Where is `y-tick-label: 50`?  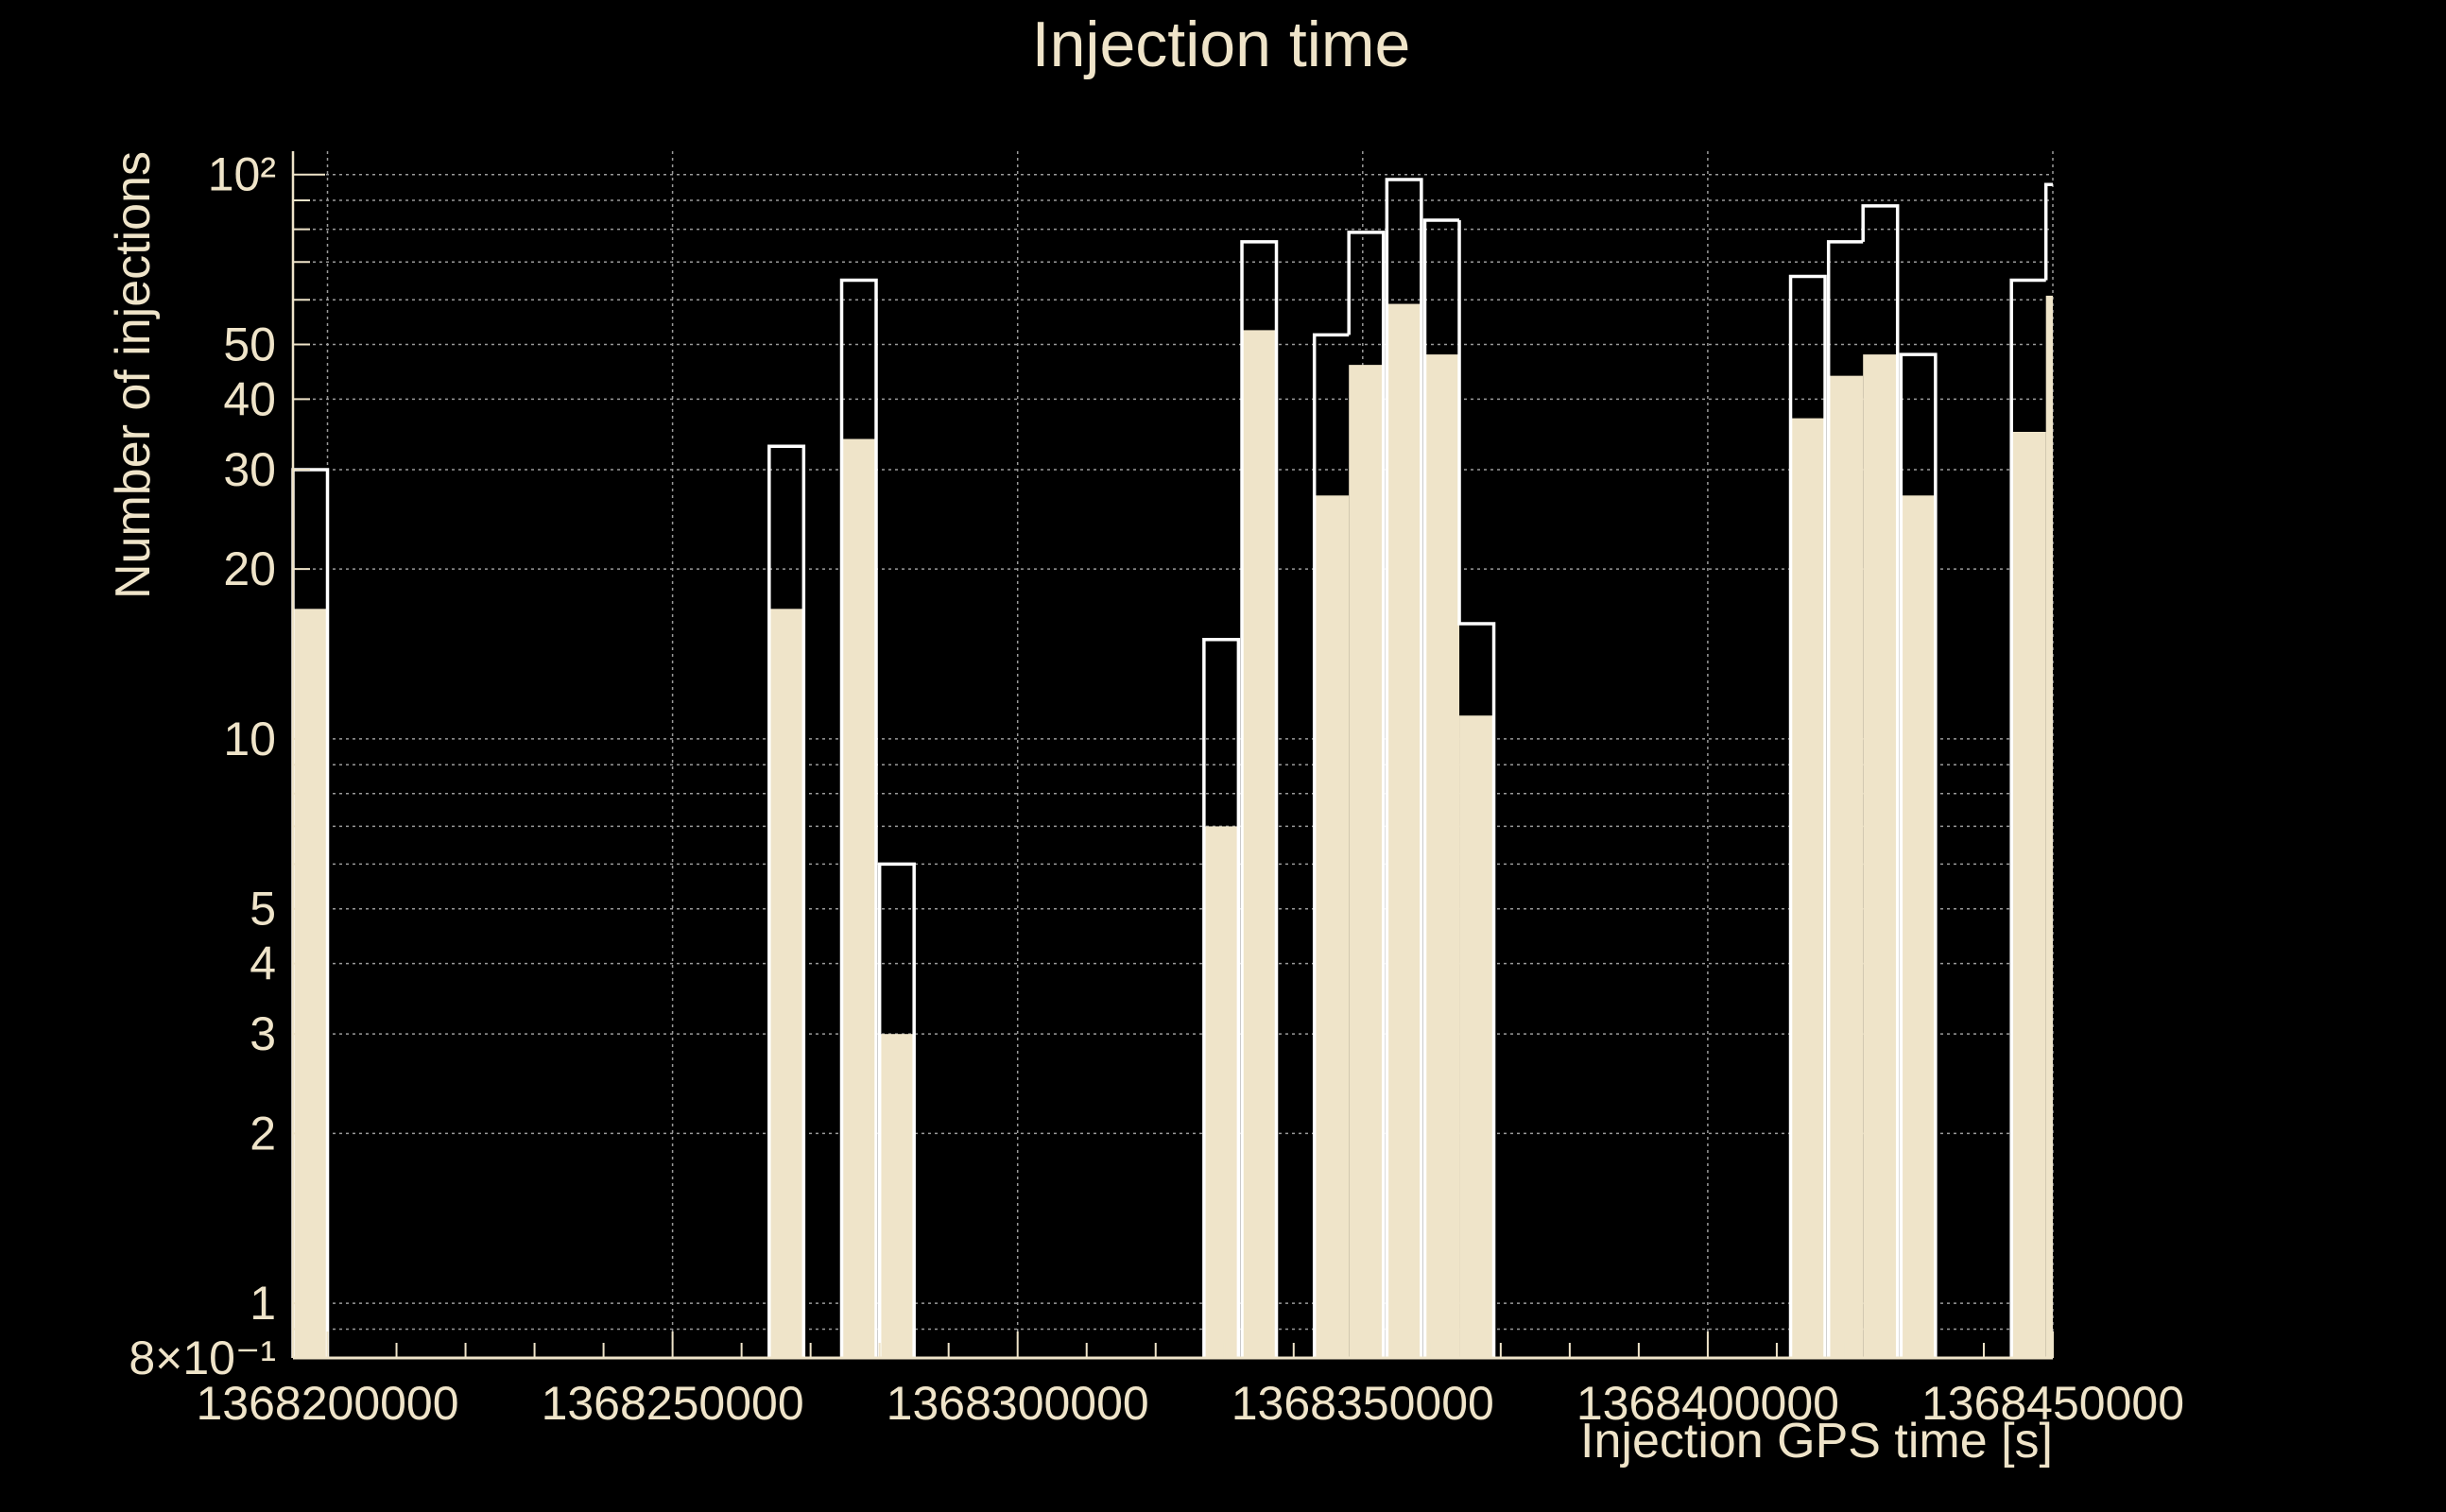 y-tick-label: 50 is located at coordinates (249, 344).